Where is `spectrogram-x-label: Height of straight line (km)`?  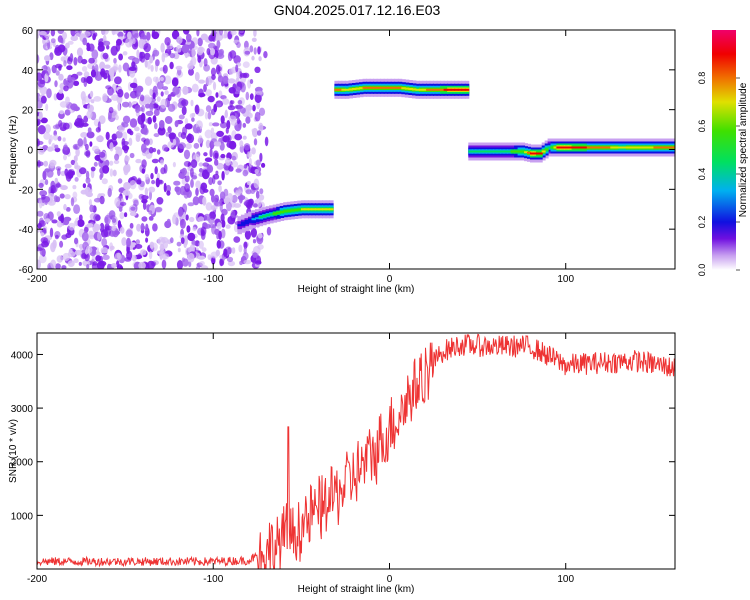
spectrogram-x-label: Height of straight line (km) is located at coordinates (356, 289).